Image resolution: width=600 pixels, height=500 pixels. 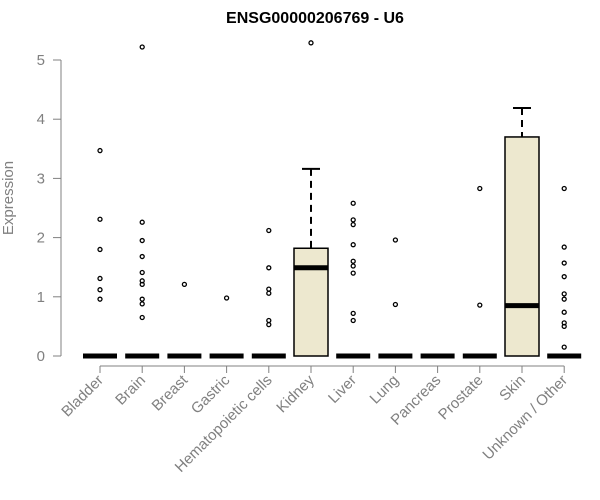 What do you see at coordinates (564, 272) in the screenshot?
I see `box-unknown-other` at bounding box center [564, 272].